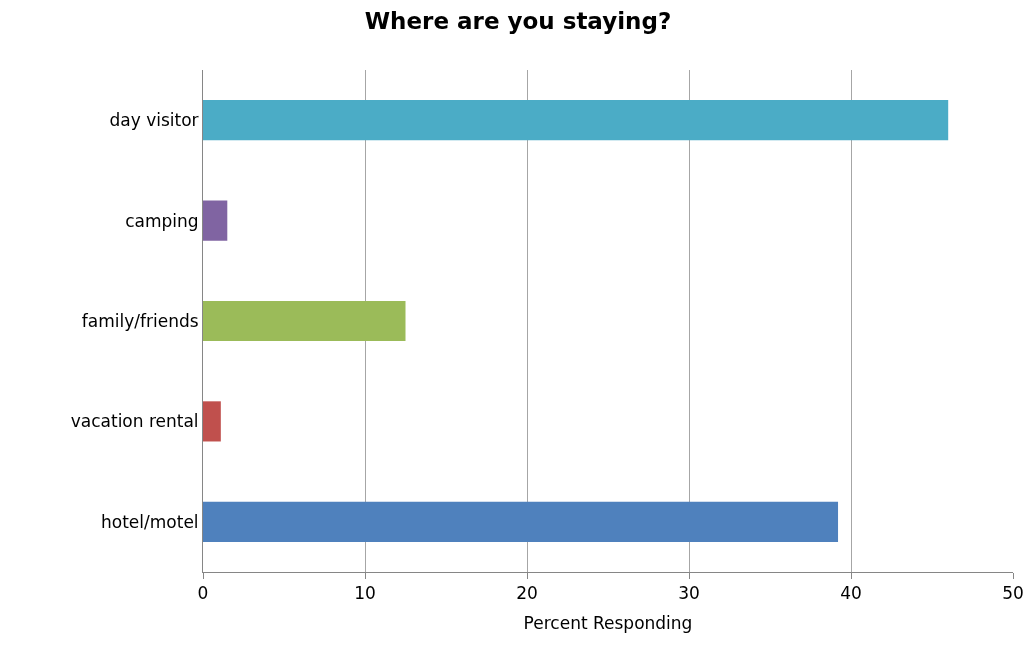 Image resolution: width=1036 pixels, height=660 pixels. Describe the element at coordinates (154, 120) in the screenshot. I see `y-tick-label: day visitor` at that location.